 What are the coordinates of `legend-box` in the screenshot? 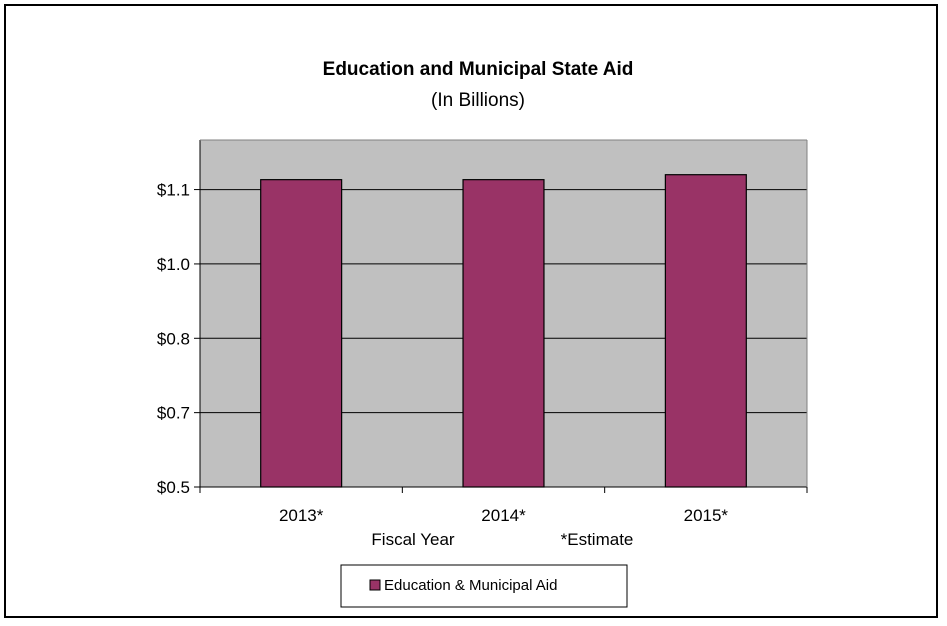 It's located at (484, 586).